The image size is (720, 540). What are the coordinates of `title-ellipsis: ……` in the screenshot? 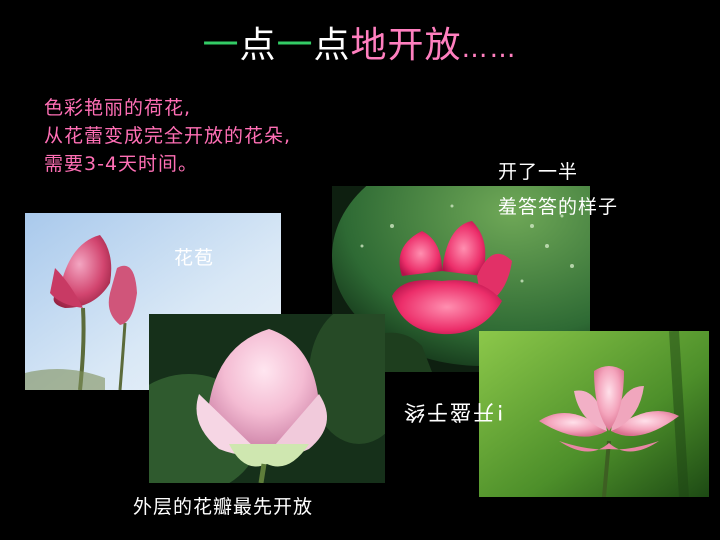 It's located at (489, 49).